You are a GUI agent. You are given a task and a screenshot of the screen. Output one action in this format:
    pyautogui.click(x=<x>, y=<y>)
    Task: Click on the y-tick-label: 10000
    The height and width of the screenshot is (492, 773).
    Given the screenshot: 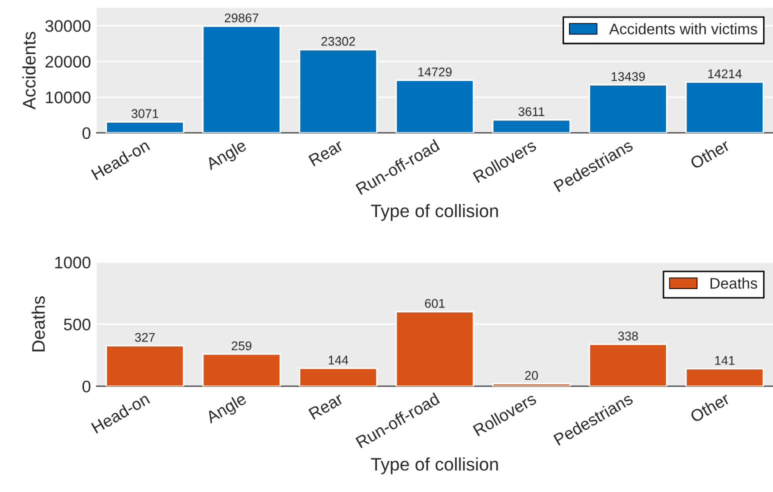 What is the action you would take?
    pyautogui.click(x=68, y=98)
    